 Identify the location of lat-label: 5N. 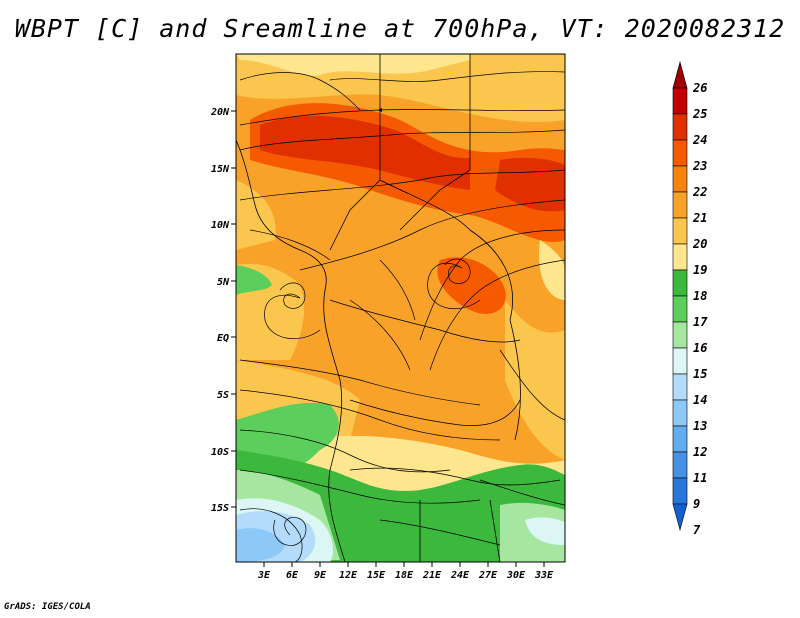
(223, 282).